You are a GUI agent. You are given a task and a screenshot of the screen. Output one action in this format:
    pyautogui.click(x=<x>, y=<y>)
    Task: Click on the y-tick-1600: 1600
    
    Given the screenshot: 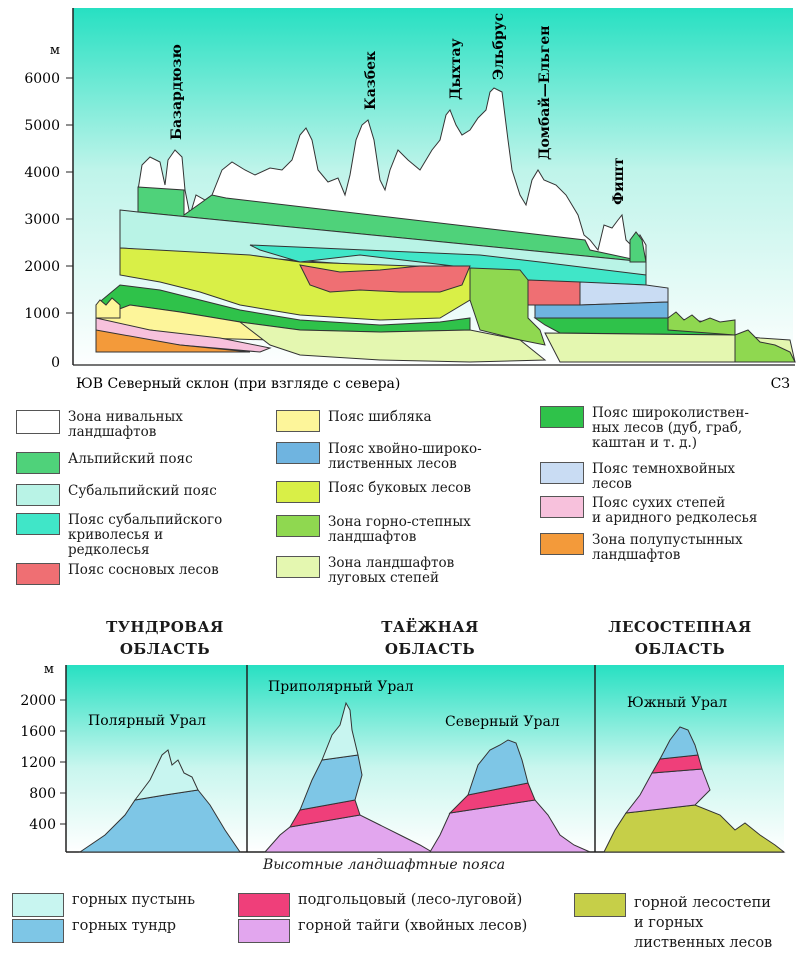 What is the action you would take?
    pyautogui.click(x=38, y=732)
    